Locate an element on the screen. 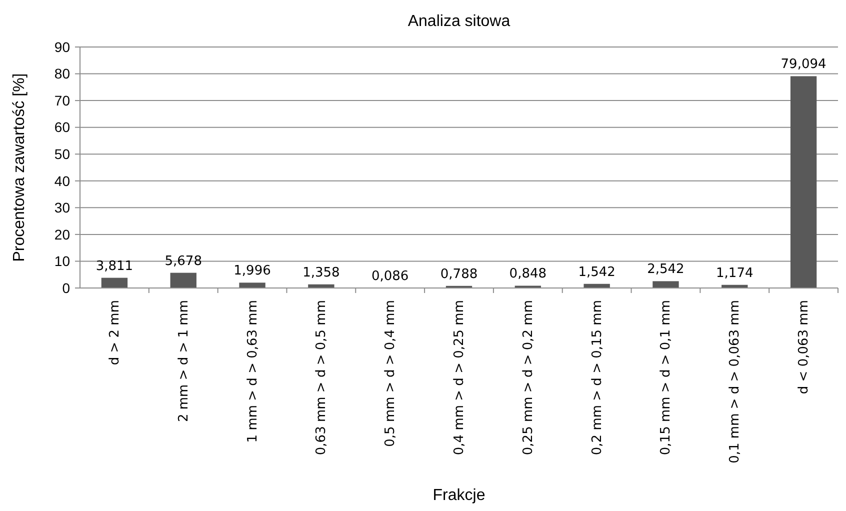 The height and width of the screenshot is (511, 846). x-tick-label: d > 2 mm is located at coordinates (114, 333).